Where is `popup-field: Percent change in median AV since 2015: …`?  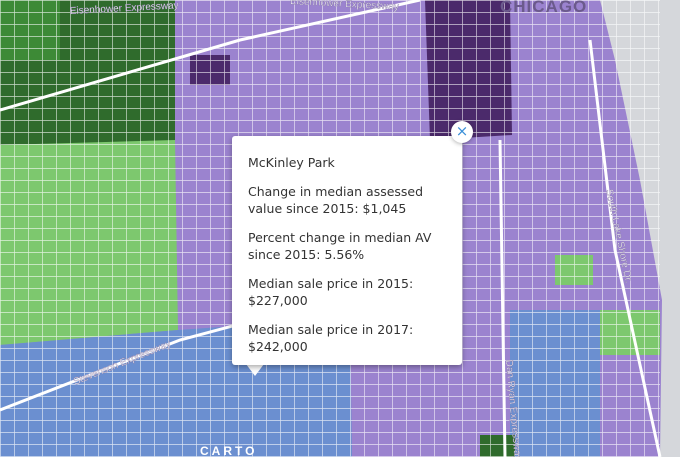
popup-field: Percent change in median AV since 2015: … is located at coordinates (340, 246).